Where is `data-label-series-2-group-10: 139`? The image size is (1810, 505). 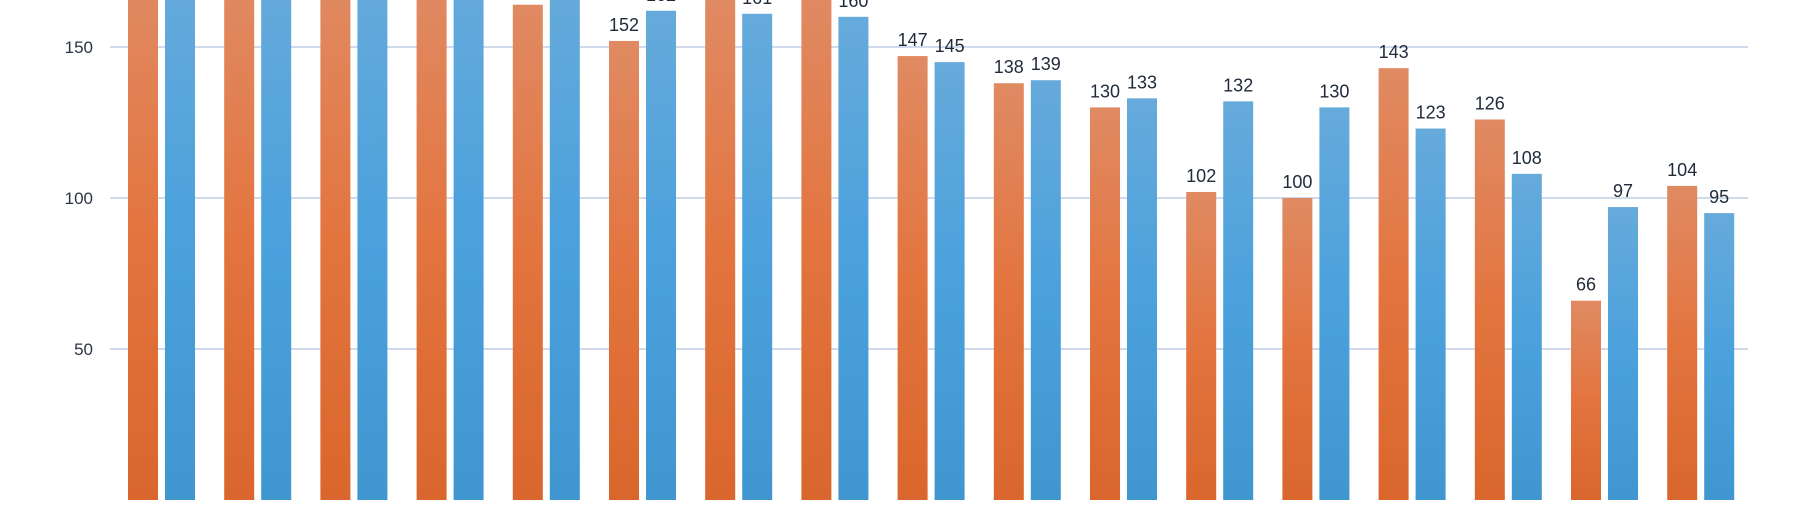
data-label-series-2-group-10: 139 is located at coordinates (1046, 64).